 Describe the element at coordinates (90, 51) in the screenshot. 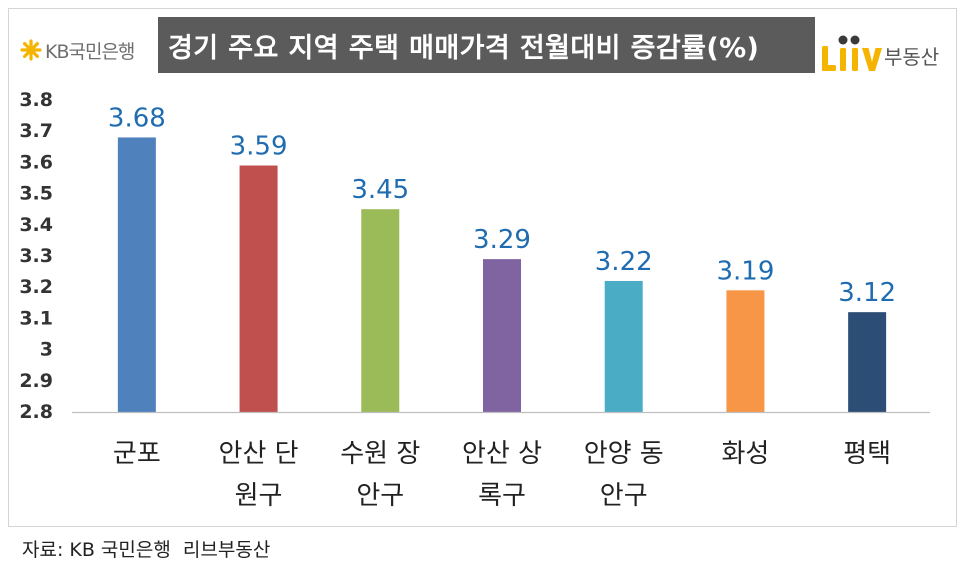

I see `kb-logo-text: KB국민은행` at that location.